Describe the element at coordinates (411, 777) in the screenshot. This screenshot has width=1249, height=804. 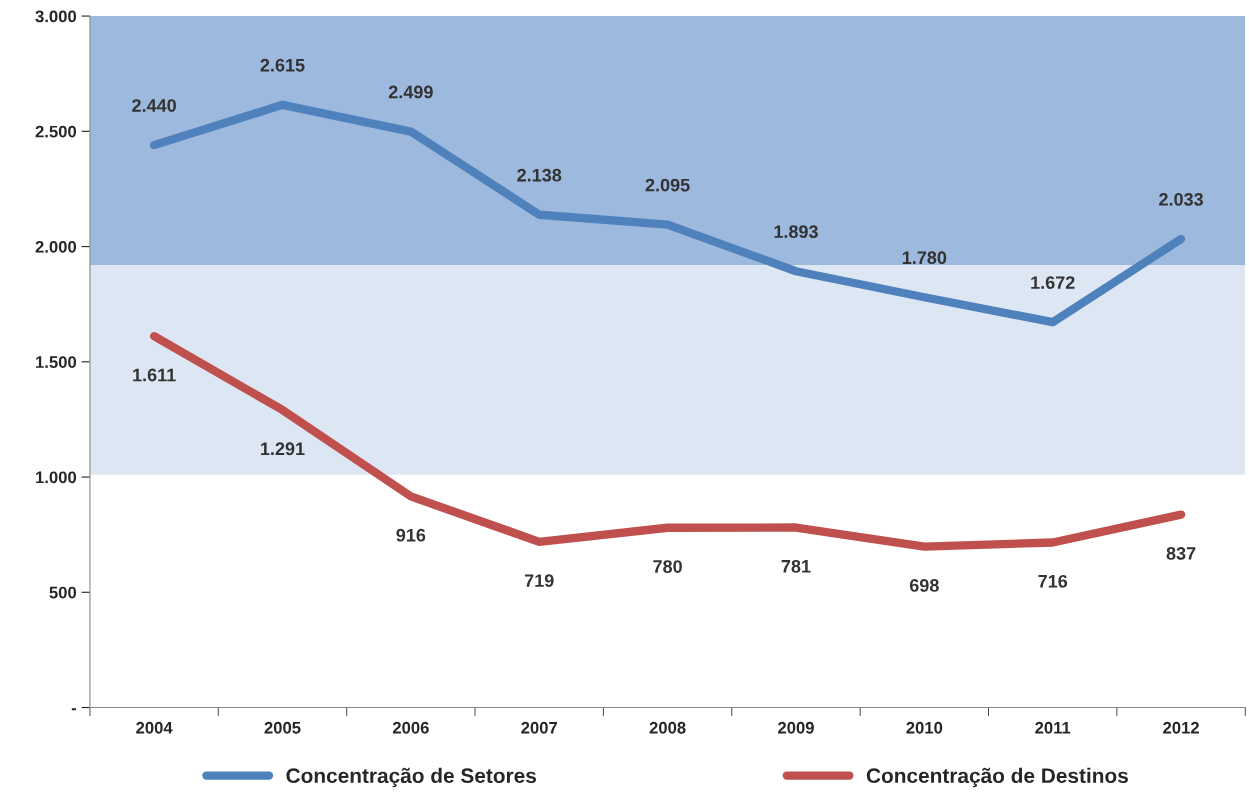
I see `legend-label: Concentração de Setores` at that location.